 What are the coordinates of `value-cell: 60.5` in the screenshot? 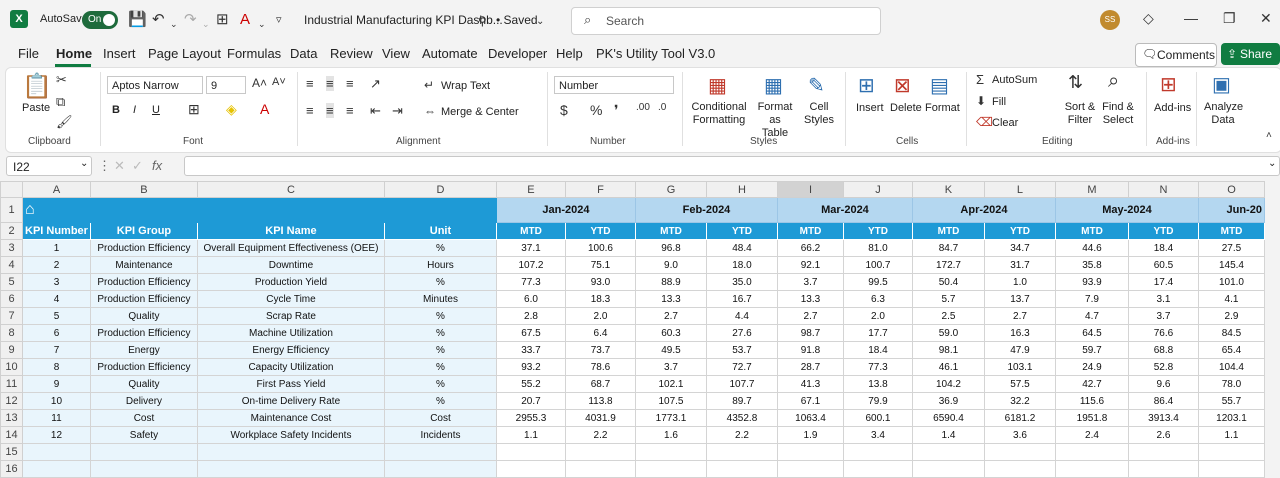 It's located at (1163, 265).